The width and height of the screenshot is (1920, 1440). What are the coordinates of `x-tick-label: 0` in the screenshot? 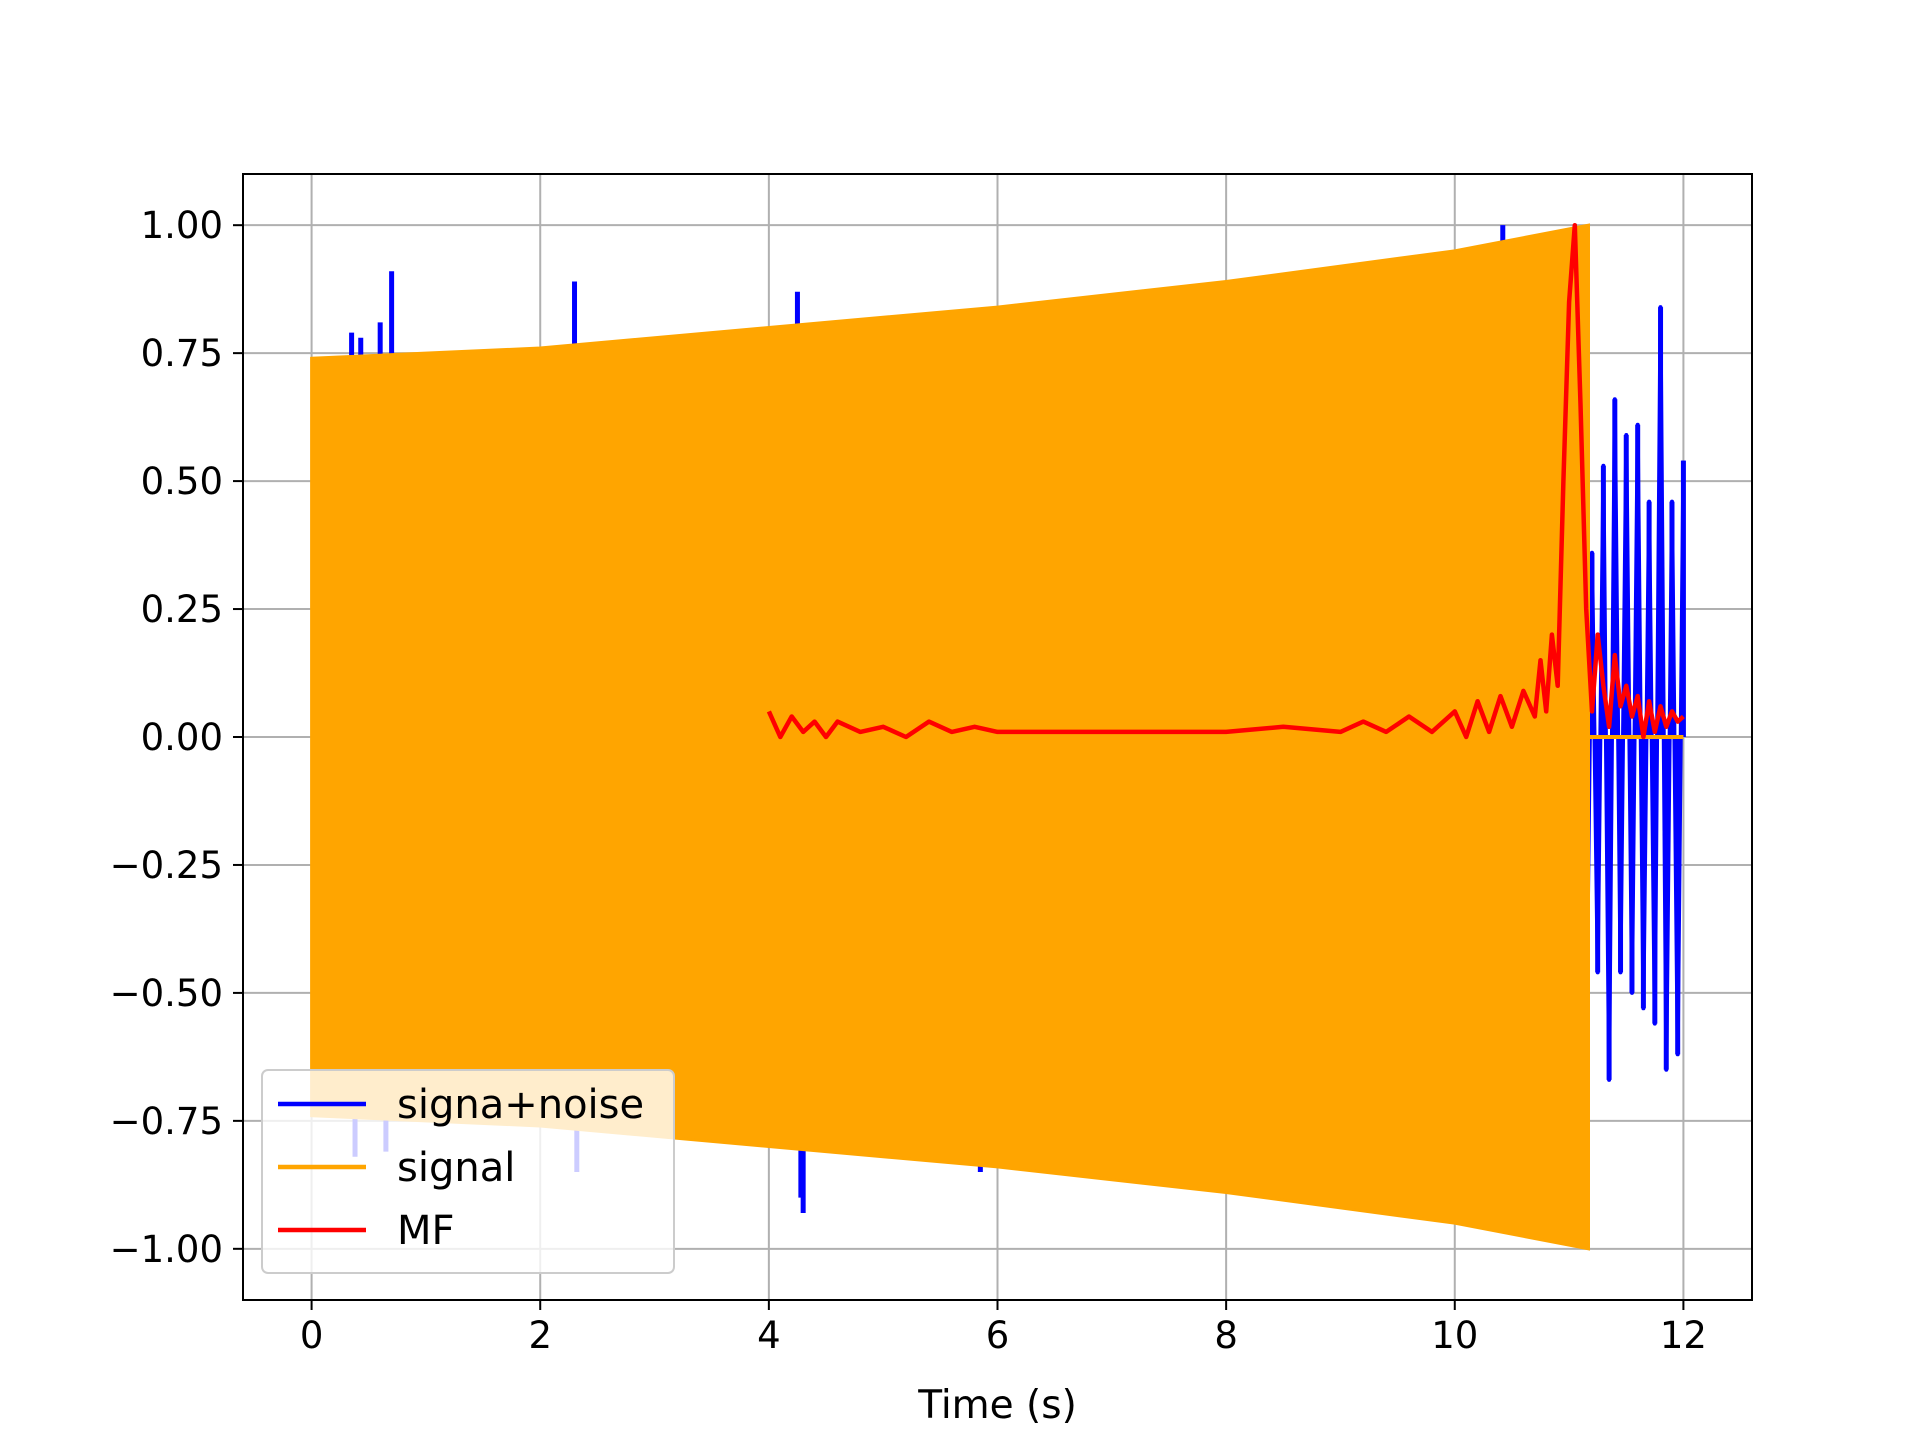 It's located at (312, 1335).